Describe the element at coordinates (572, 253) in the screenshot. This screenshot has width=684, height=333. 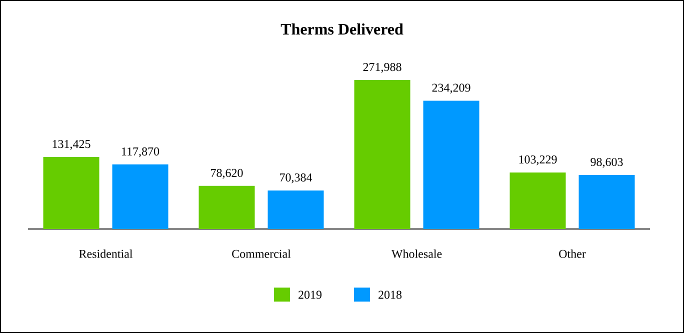
I see `x-tick-label: Other` at that location.